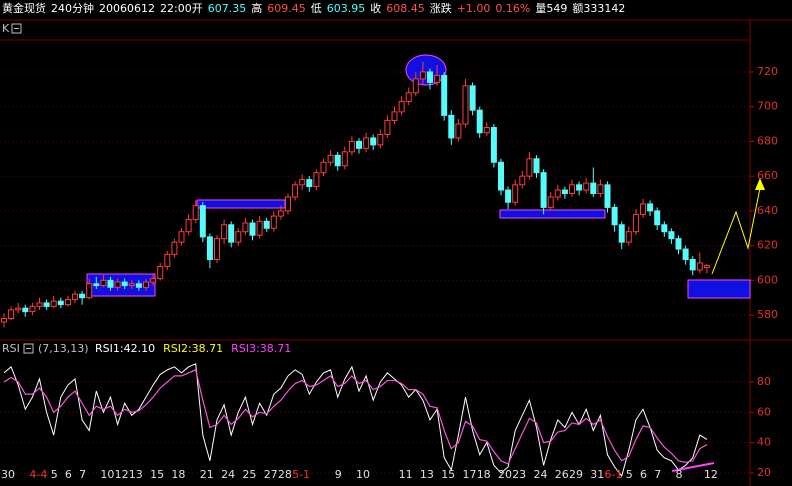  Describe the element at coordinates (6, 28) in the screenshot. I see `panel-label: K` at that location.